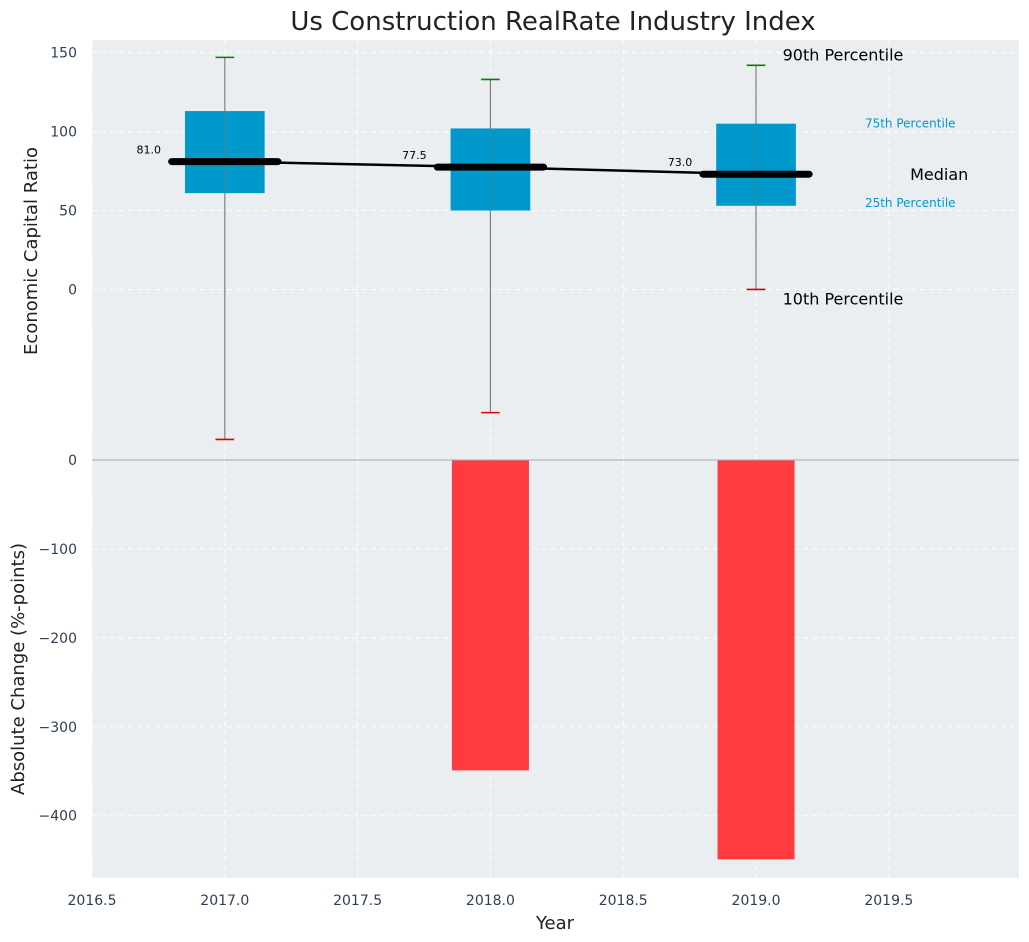 This screenshot has height=942, width=1029. What do you see at coordinates (58, 550) in the screenshot?
I see `bottom-y-tick-label: −100` at bounding box center [58, 550].